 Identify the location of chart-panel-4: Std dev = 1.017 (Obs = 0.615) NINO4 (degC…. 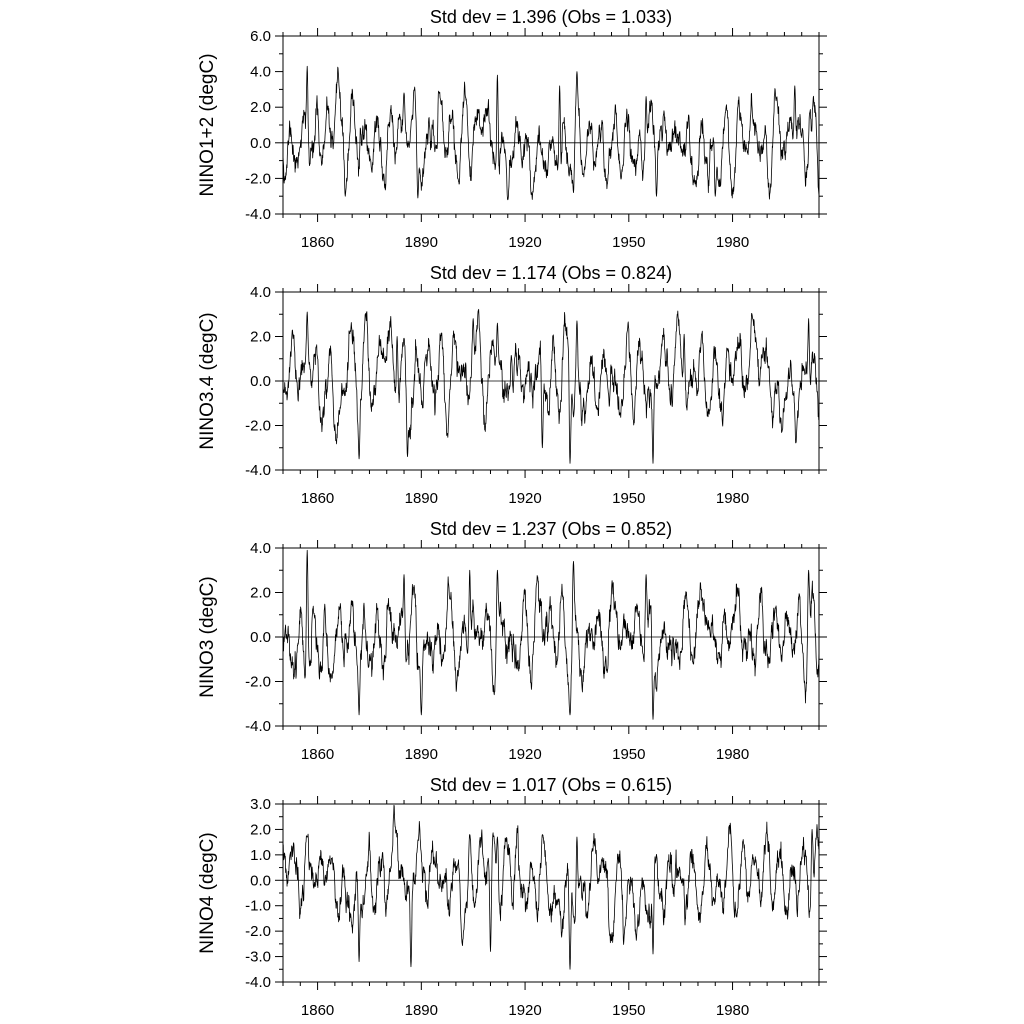
(512, 897).